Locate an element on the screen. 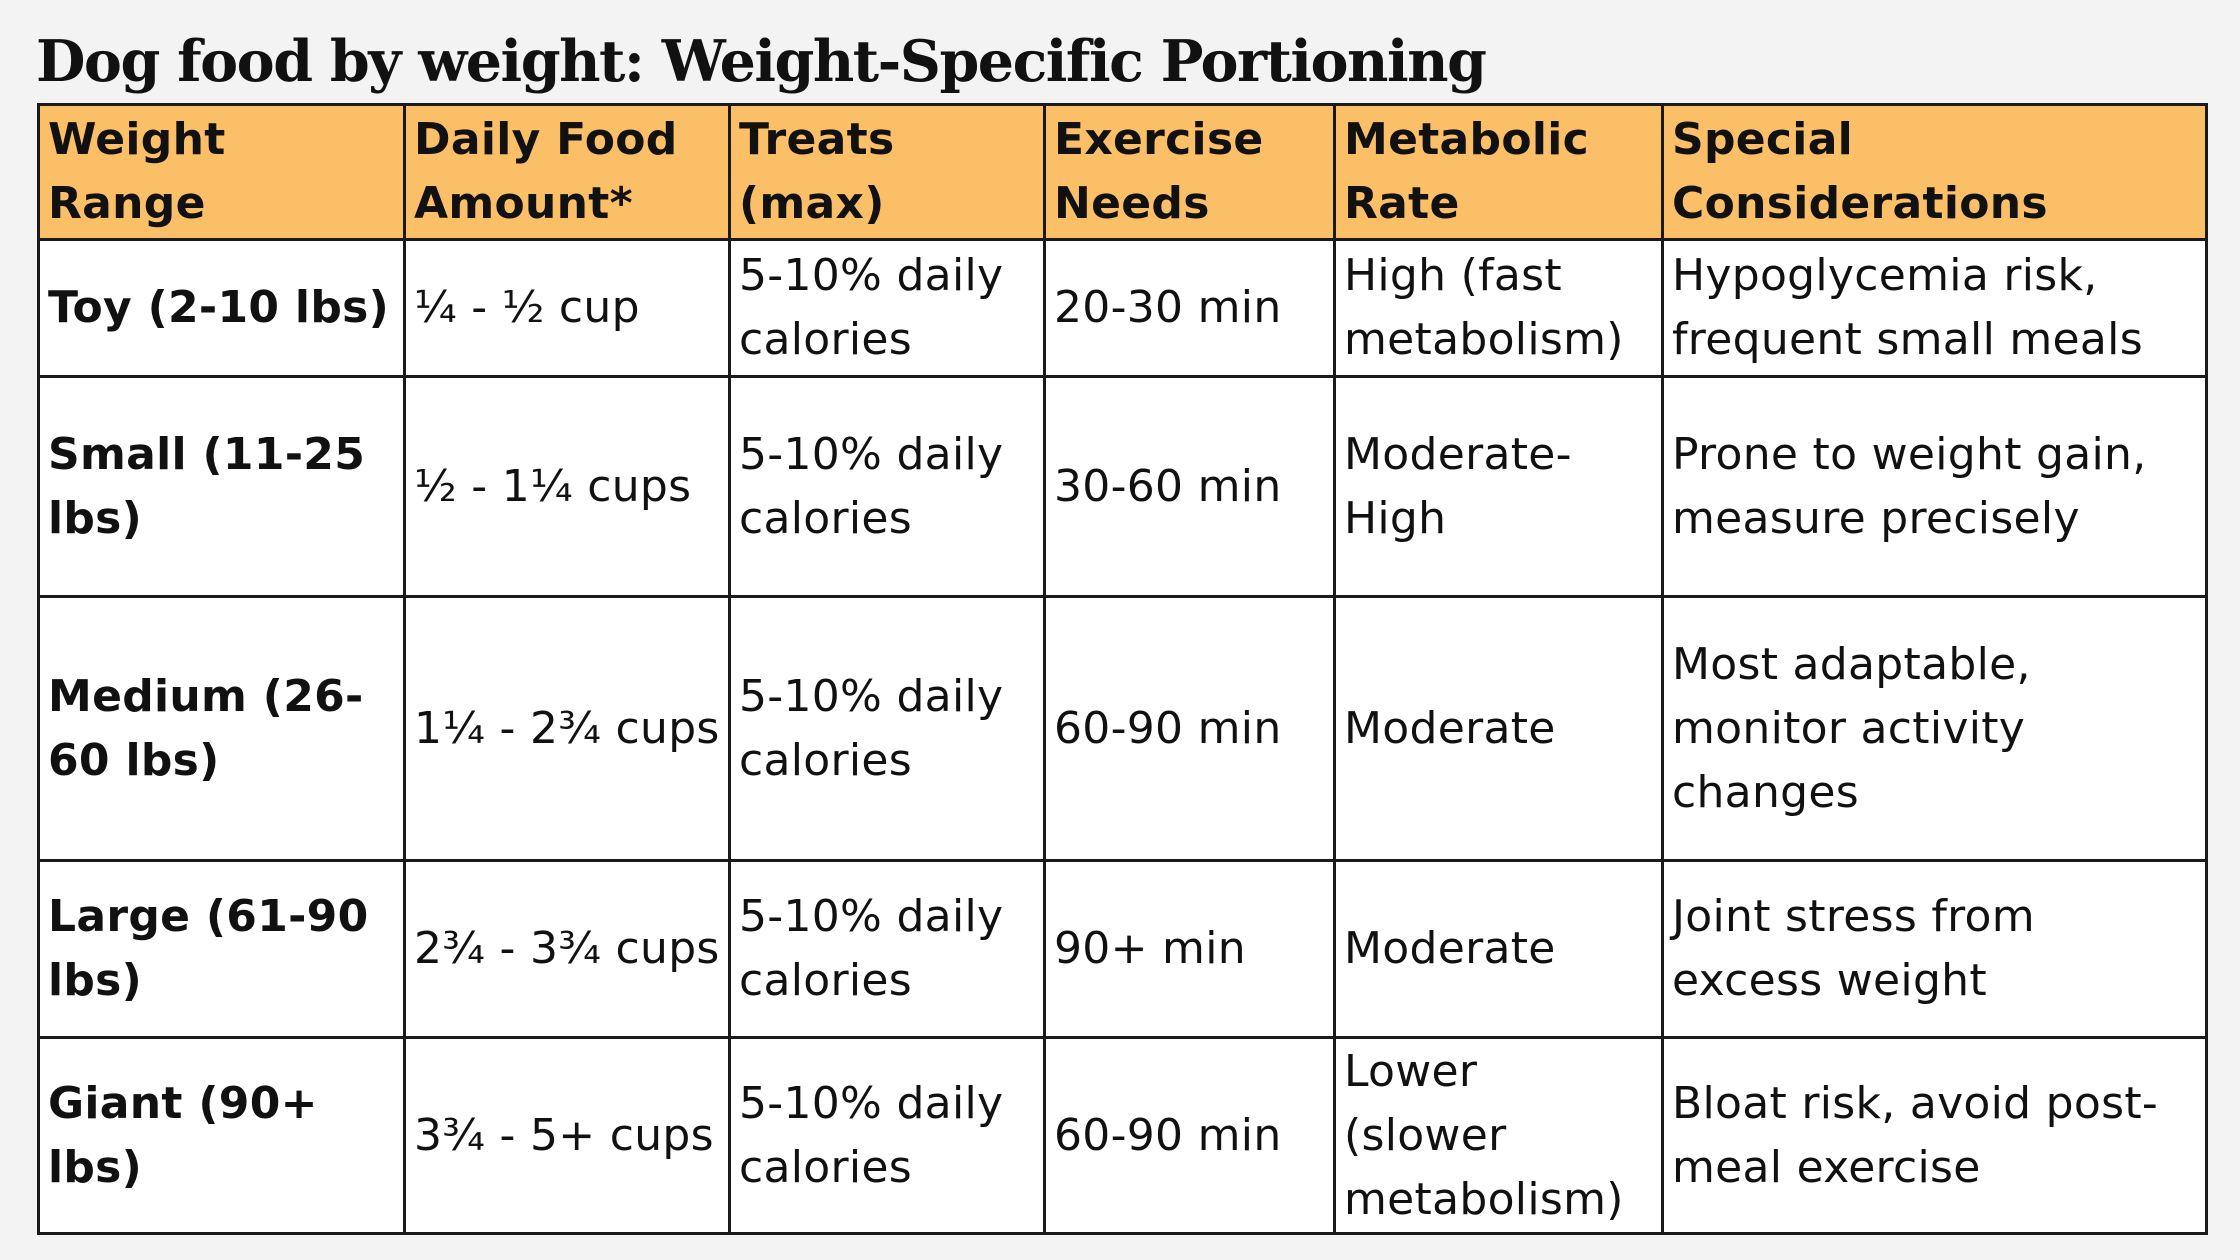 The image size is (2240, 1260). header-treats-max: Treats (max) is located at coordinates (887, 172).